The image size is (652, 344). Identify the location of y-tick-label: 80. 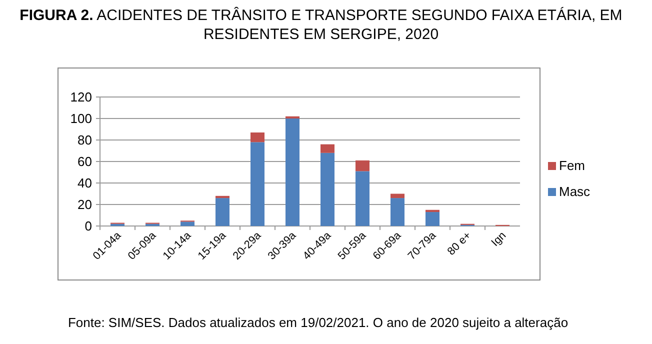
(85, 140).